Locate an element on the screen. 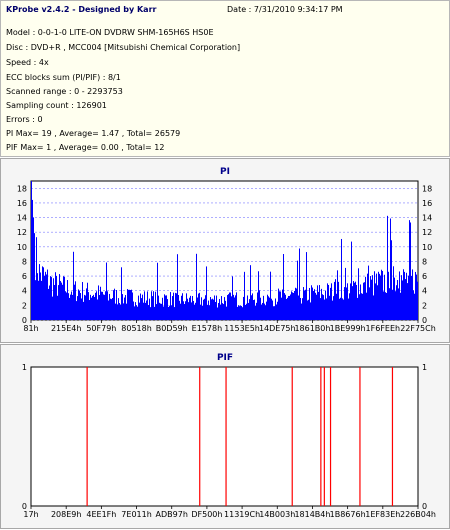 This screenshot has width=450, height=530. y-tick-label-left: 12 is located at coordinates (22, 232).